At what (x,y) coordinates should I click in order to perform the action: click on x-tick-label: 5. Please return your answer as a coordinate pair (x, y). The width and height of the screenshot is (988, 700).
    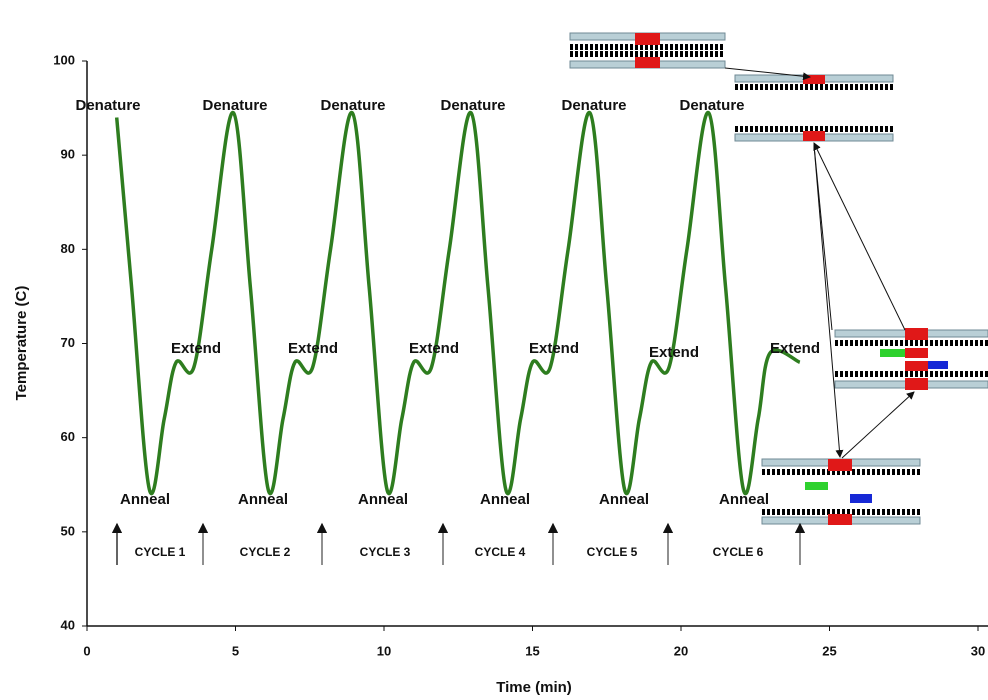
    Looking at the image, I should click on (235, 650).